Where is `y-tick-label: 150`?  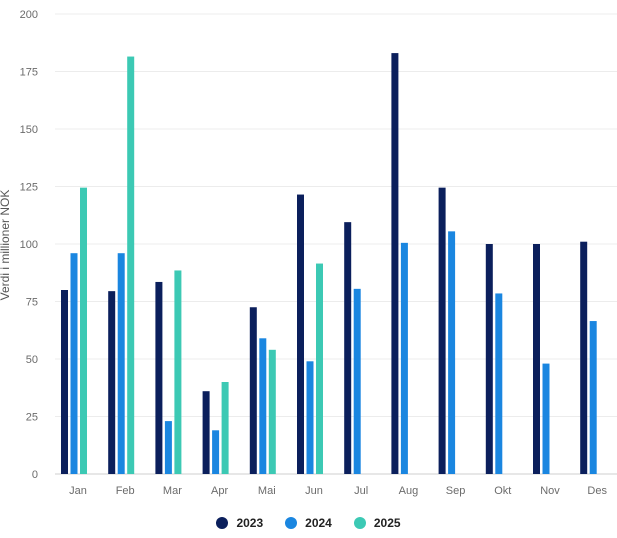 y-tick-label: 150 is located at coordinates (29, 130).